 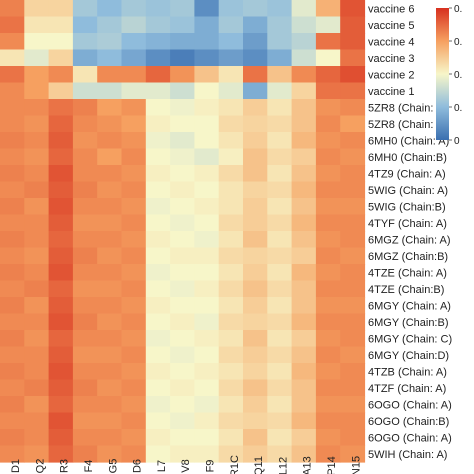 What do you see at coordinates (407, 273) in the screenshot?
I see `row-label: 4TZE (Chain: A)` at bounding box center [407, 273].